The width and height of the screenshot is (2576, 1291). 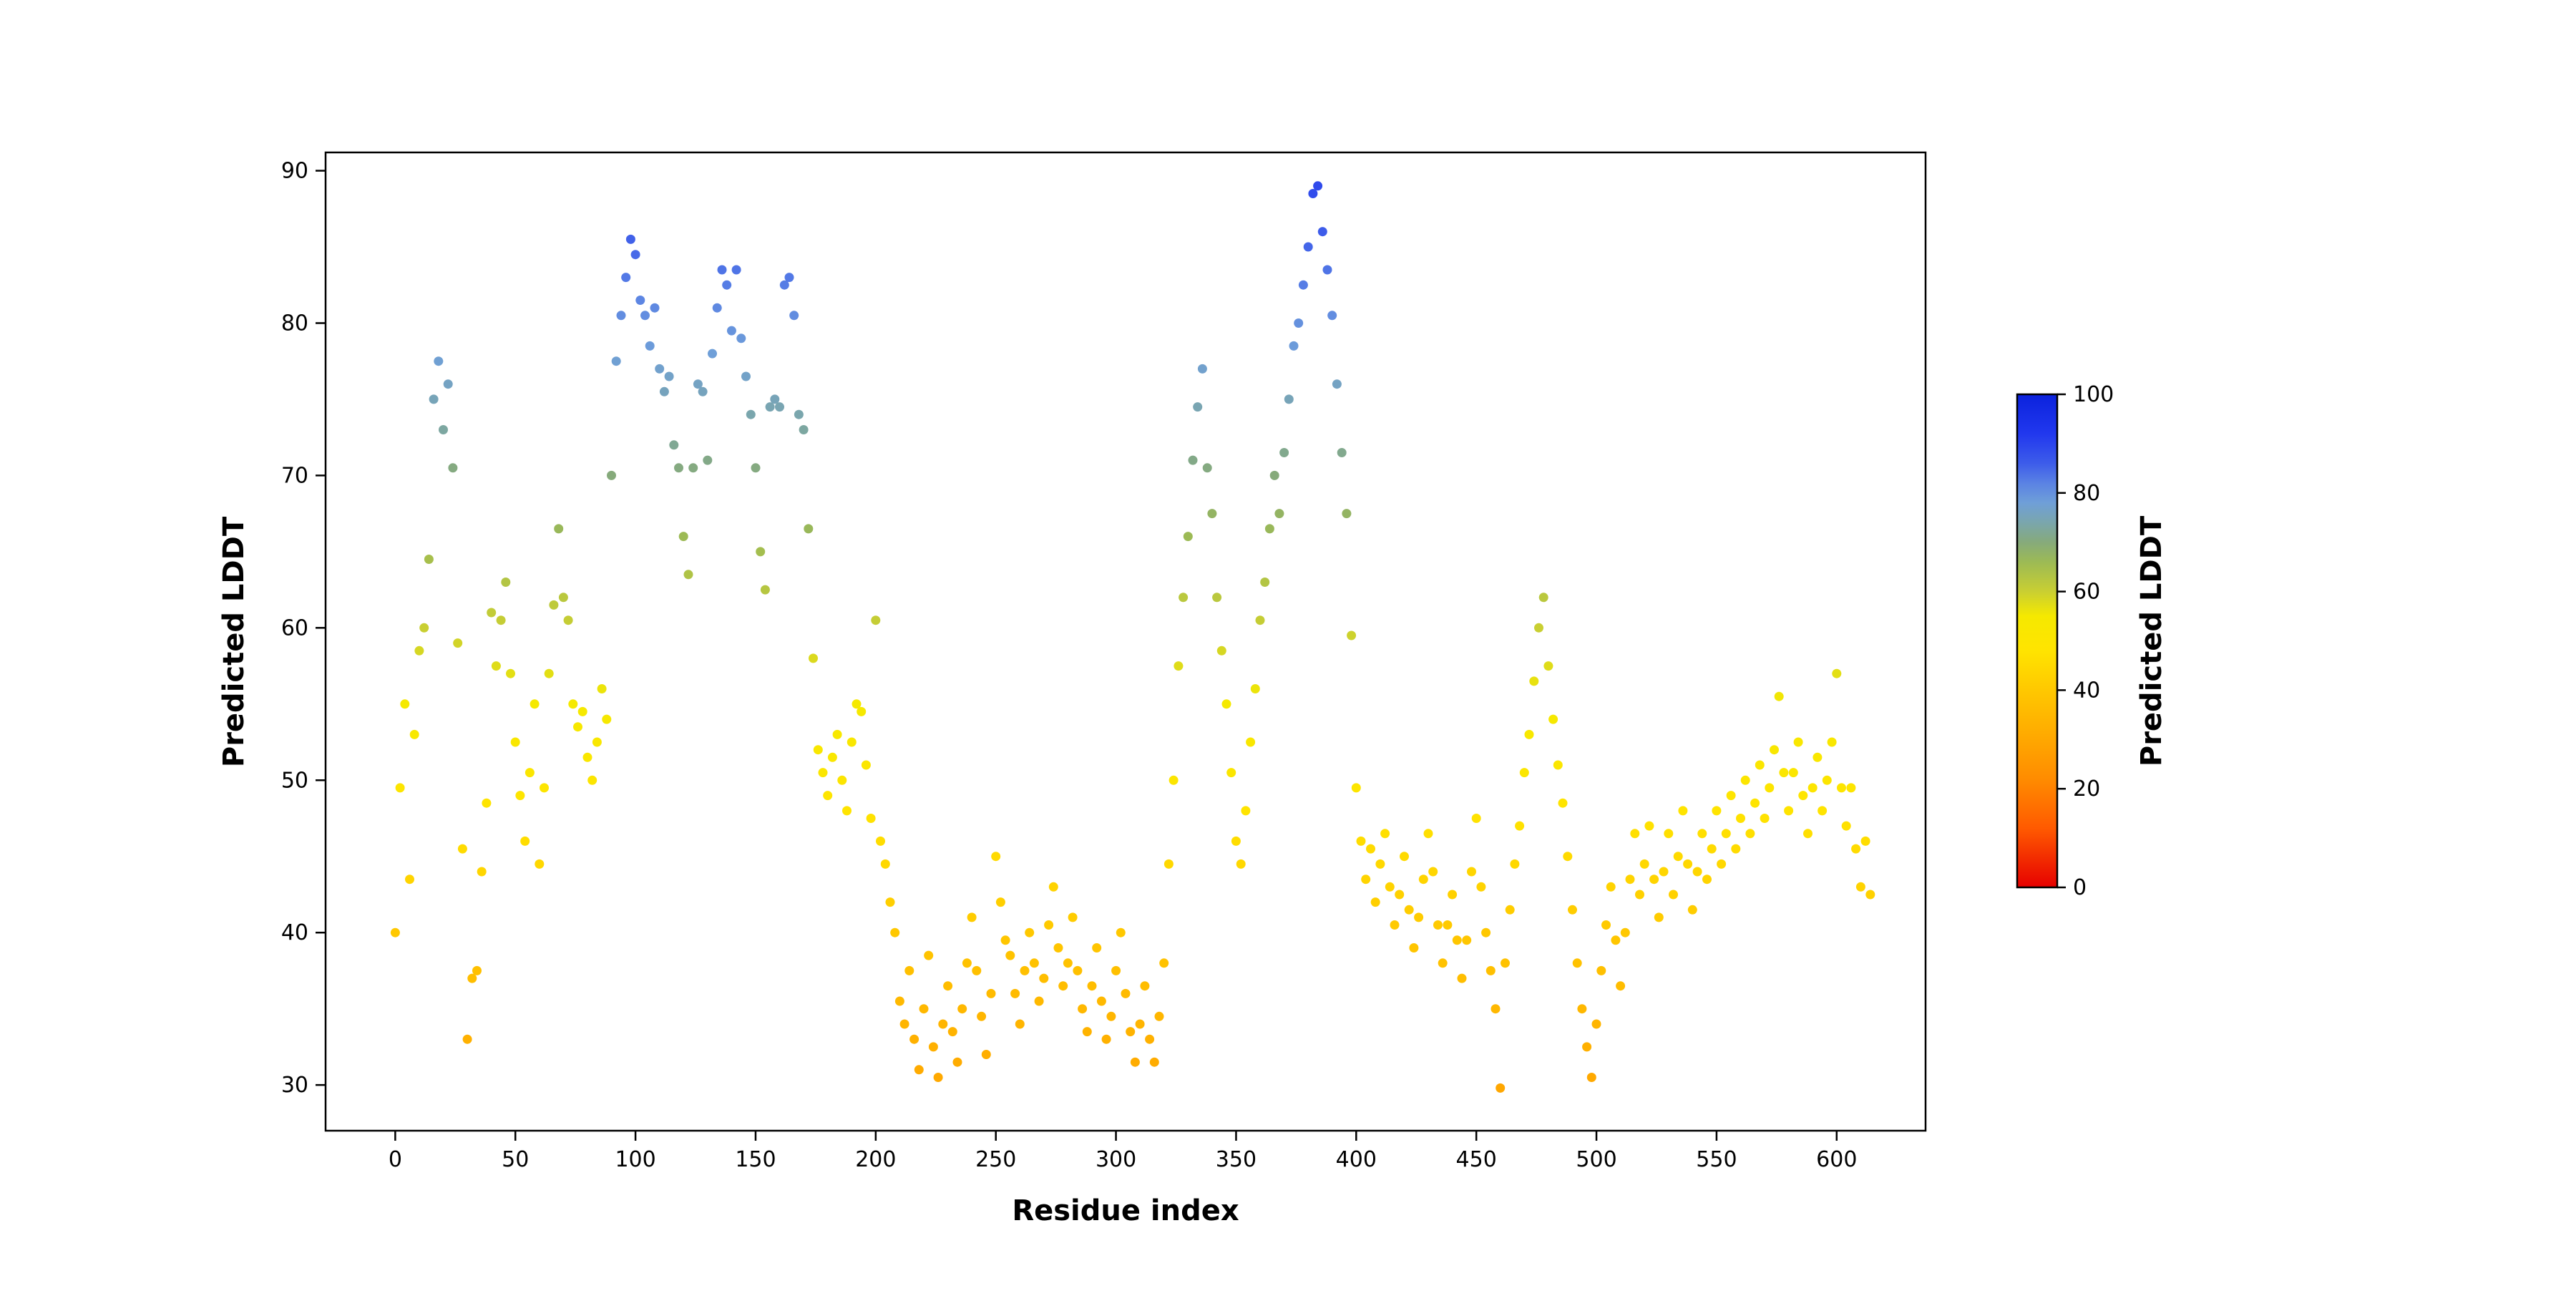 I want to click on colorbar-layer: 0 20 40 60 80 100, so click(x=2065, y=641).